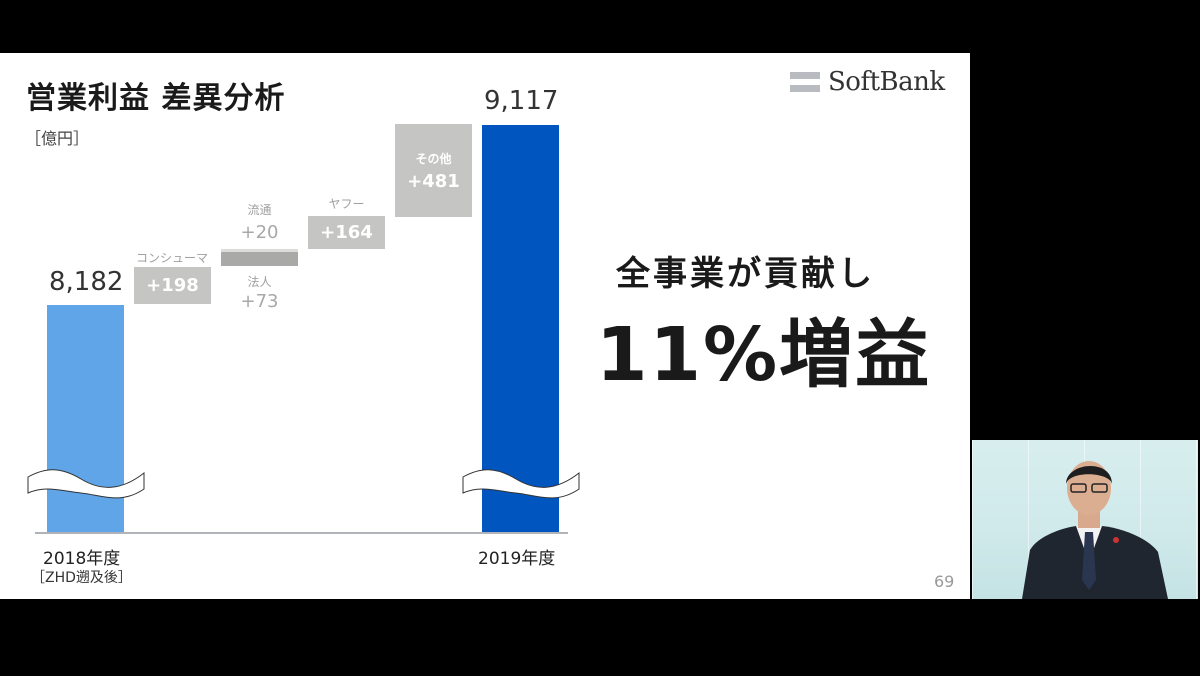 The image size is (1200, 676). Describe the element at coordinates (172, 285) in the screenshot. I see `delta-box-consumer: +198` at that location.